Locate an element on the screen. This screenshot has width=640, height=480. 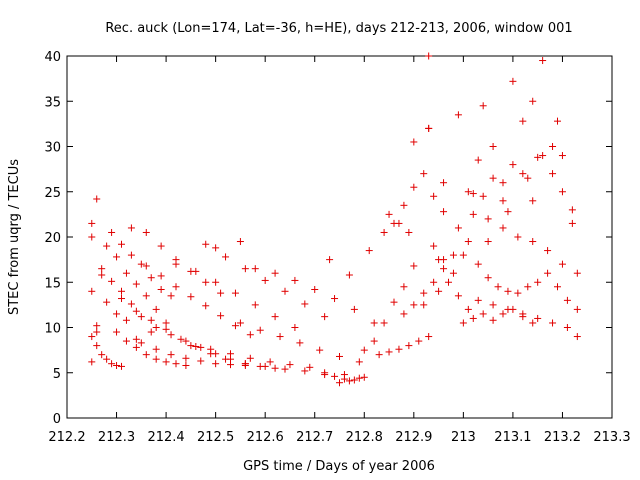
x-tick-label: 212.9 is located at coordinates (413, 437).